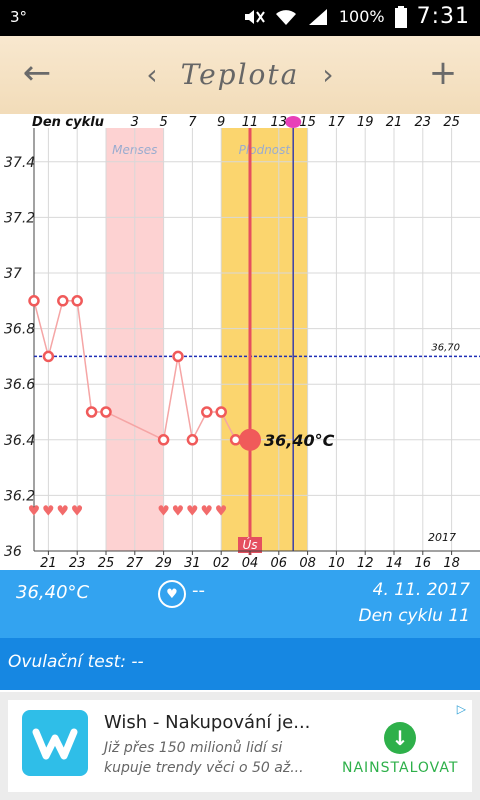 This screenshot has width=480, height=800. Describe the element at coordinates (135, 122) in the screenshot. I see `top-tick-label: 3` at that location.